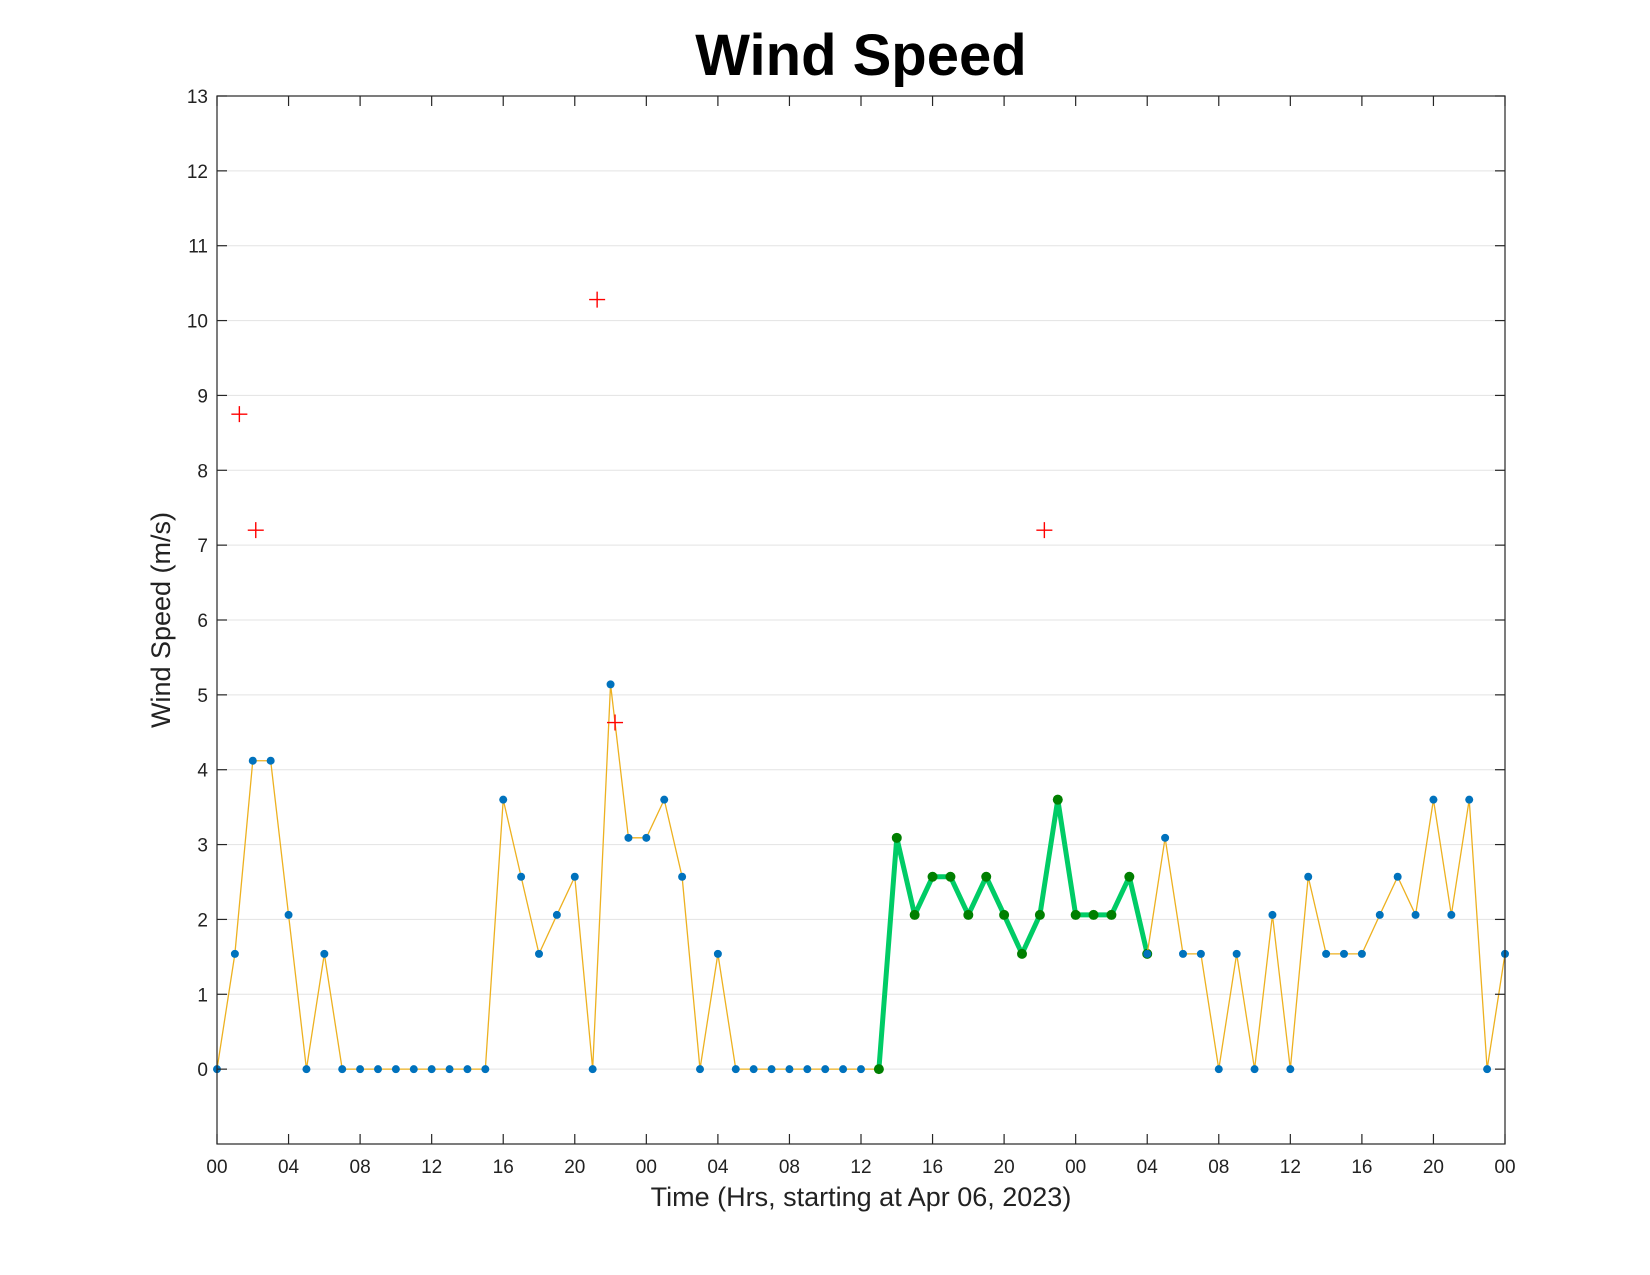 Image resolution: width=1650 pixels, height=1275 pixels. Describe the element at coordinates (202, 396) in the screenshot. I see `y-tick-label: 9` at that location.